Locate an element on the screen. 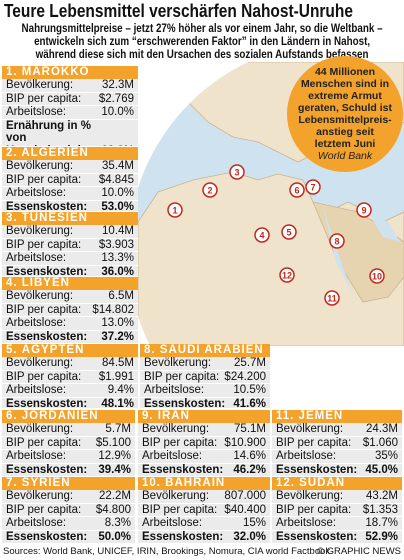 The height and width of the screenshot is (560, 404). stat-row: Bevölkerung: 5.7M is located at coordinates (68, 430).